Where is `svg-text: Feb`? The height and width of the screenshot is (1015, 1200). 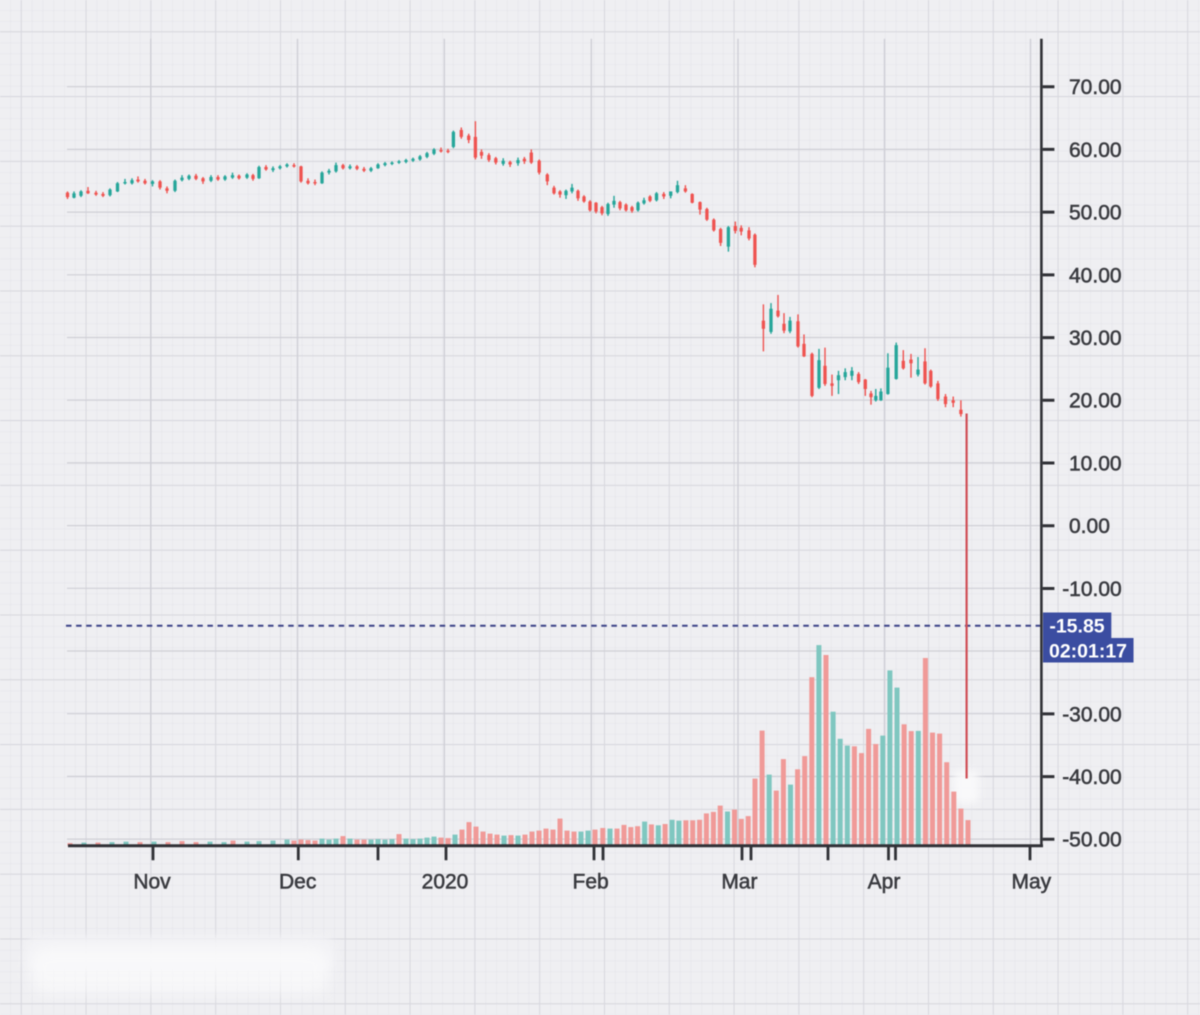 svg-text: Feb is located at coordinates (591, 882).